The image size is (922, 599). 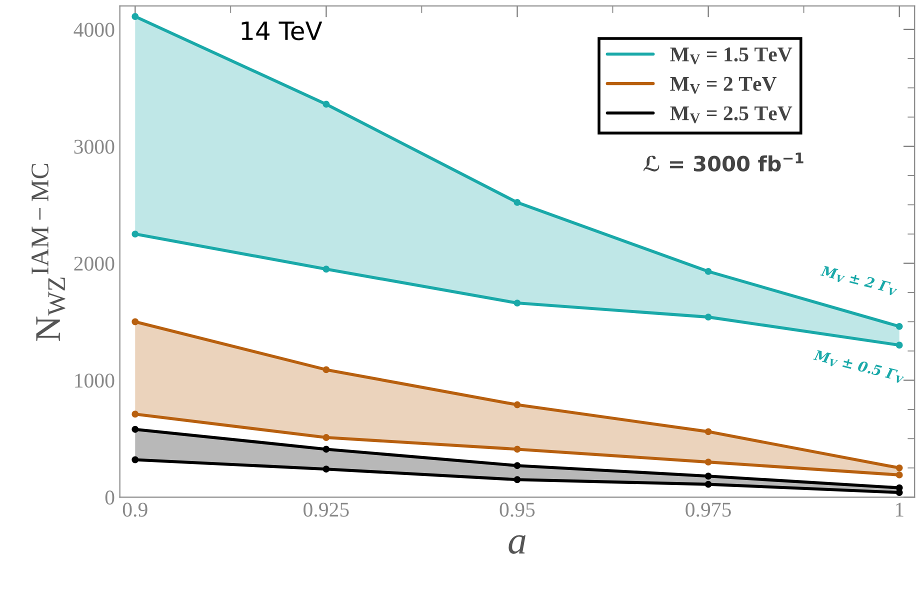 I want to click on y-axis-title: N$_{WZ}$$^{IAM−MC}$, so click(x=49, y=252).